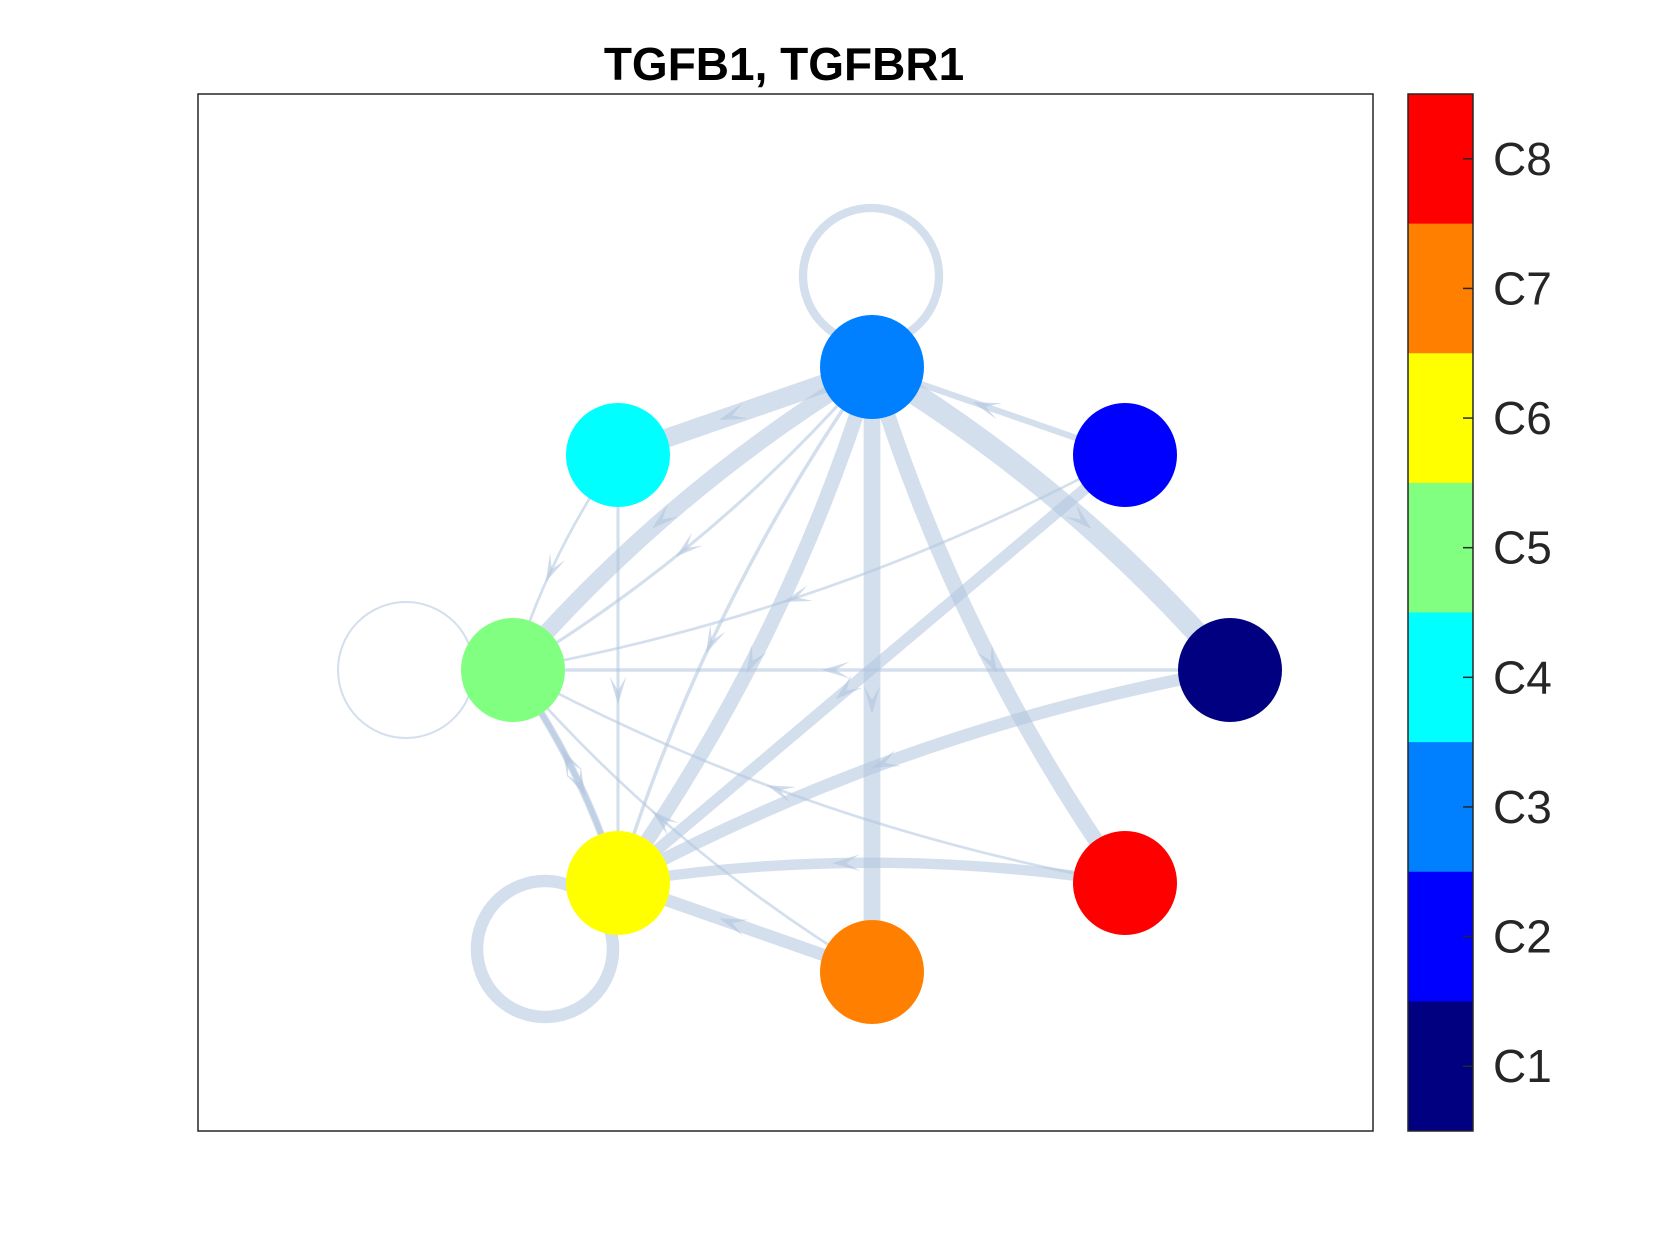  Describe the element at coordinates (1440, 677) in the screenshot. I see `colorbar-segment-C4` at that location.